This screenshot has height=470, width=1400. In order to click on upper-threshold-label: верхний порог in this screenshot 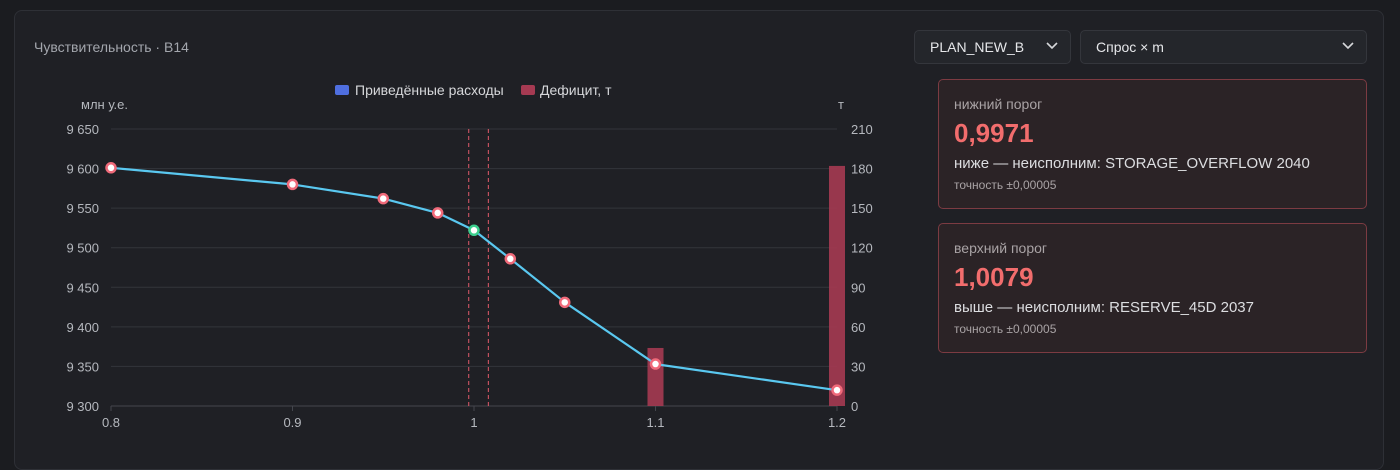, I will do `click(1001, 248)`.